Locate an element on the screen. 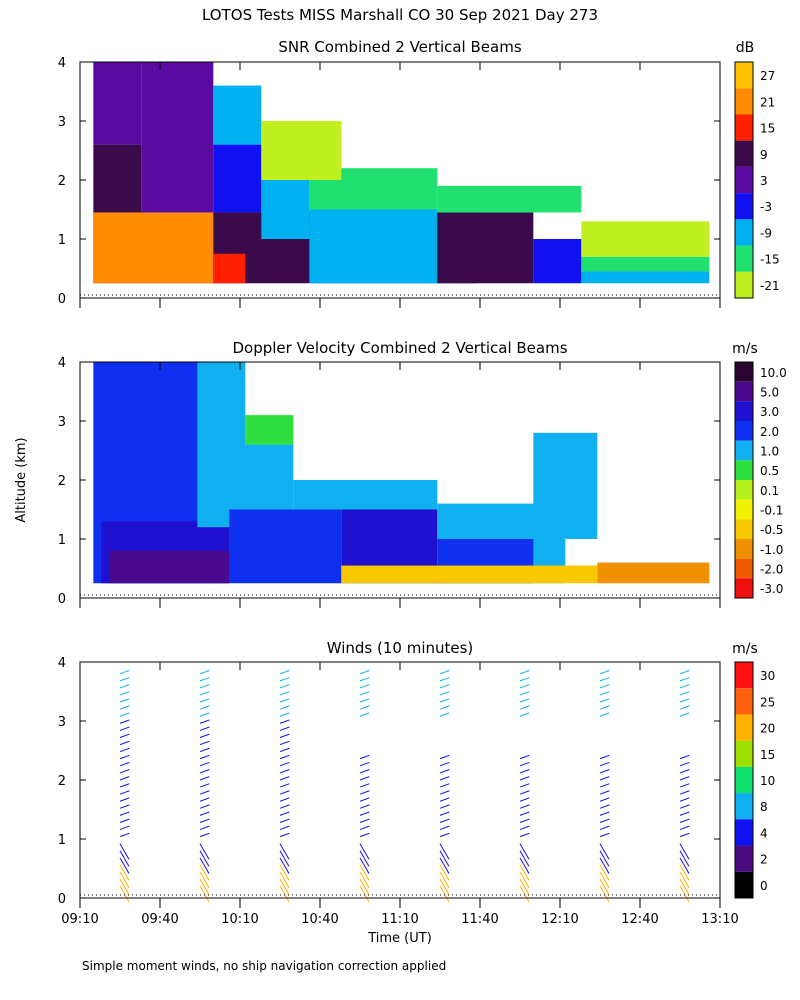 The height and width of the screenshot is (1000, 800). y-tick-label: 2 is located at coordinates (62, 481).